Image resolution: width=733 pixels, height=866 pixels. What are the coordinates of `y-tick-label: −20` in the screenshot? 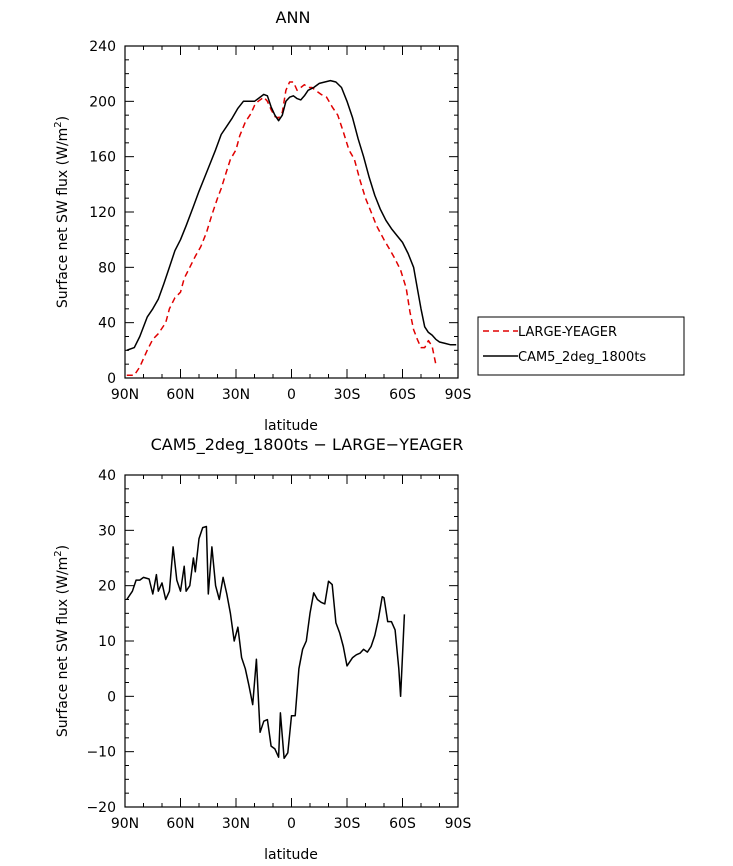 It's located at (101, 808).